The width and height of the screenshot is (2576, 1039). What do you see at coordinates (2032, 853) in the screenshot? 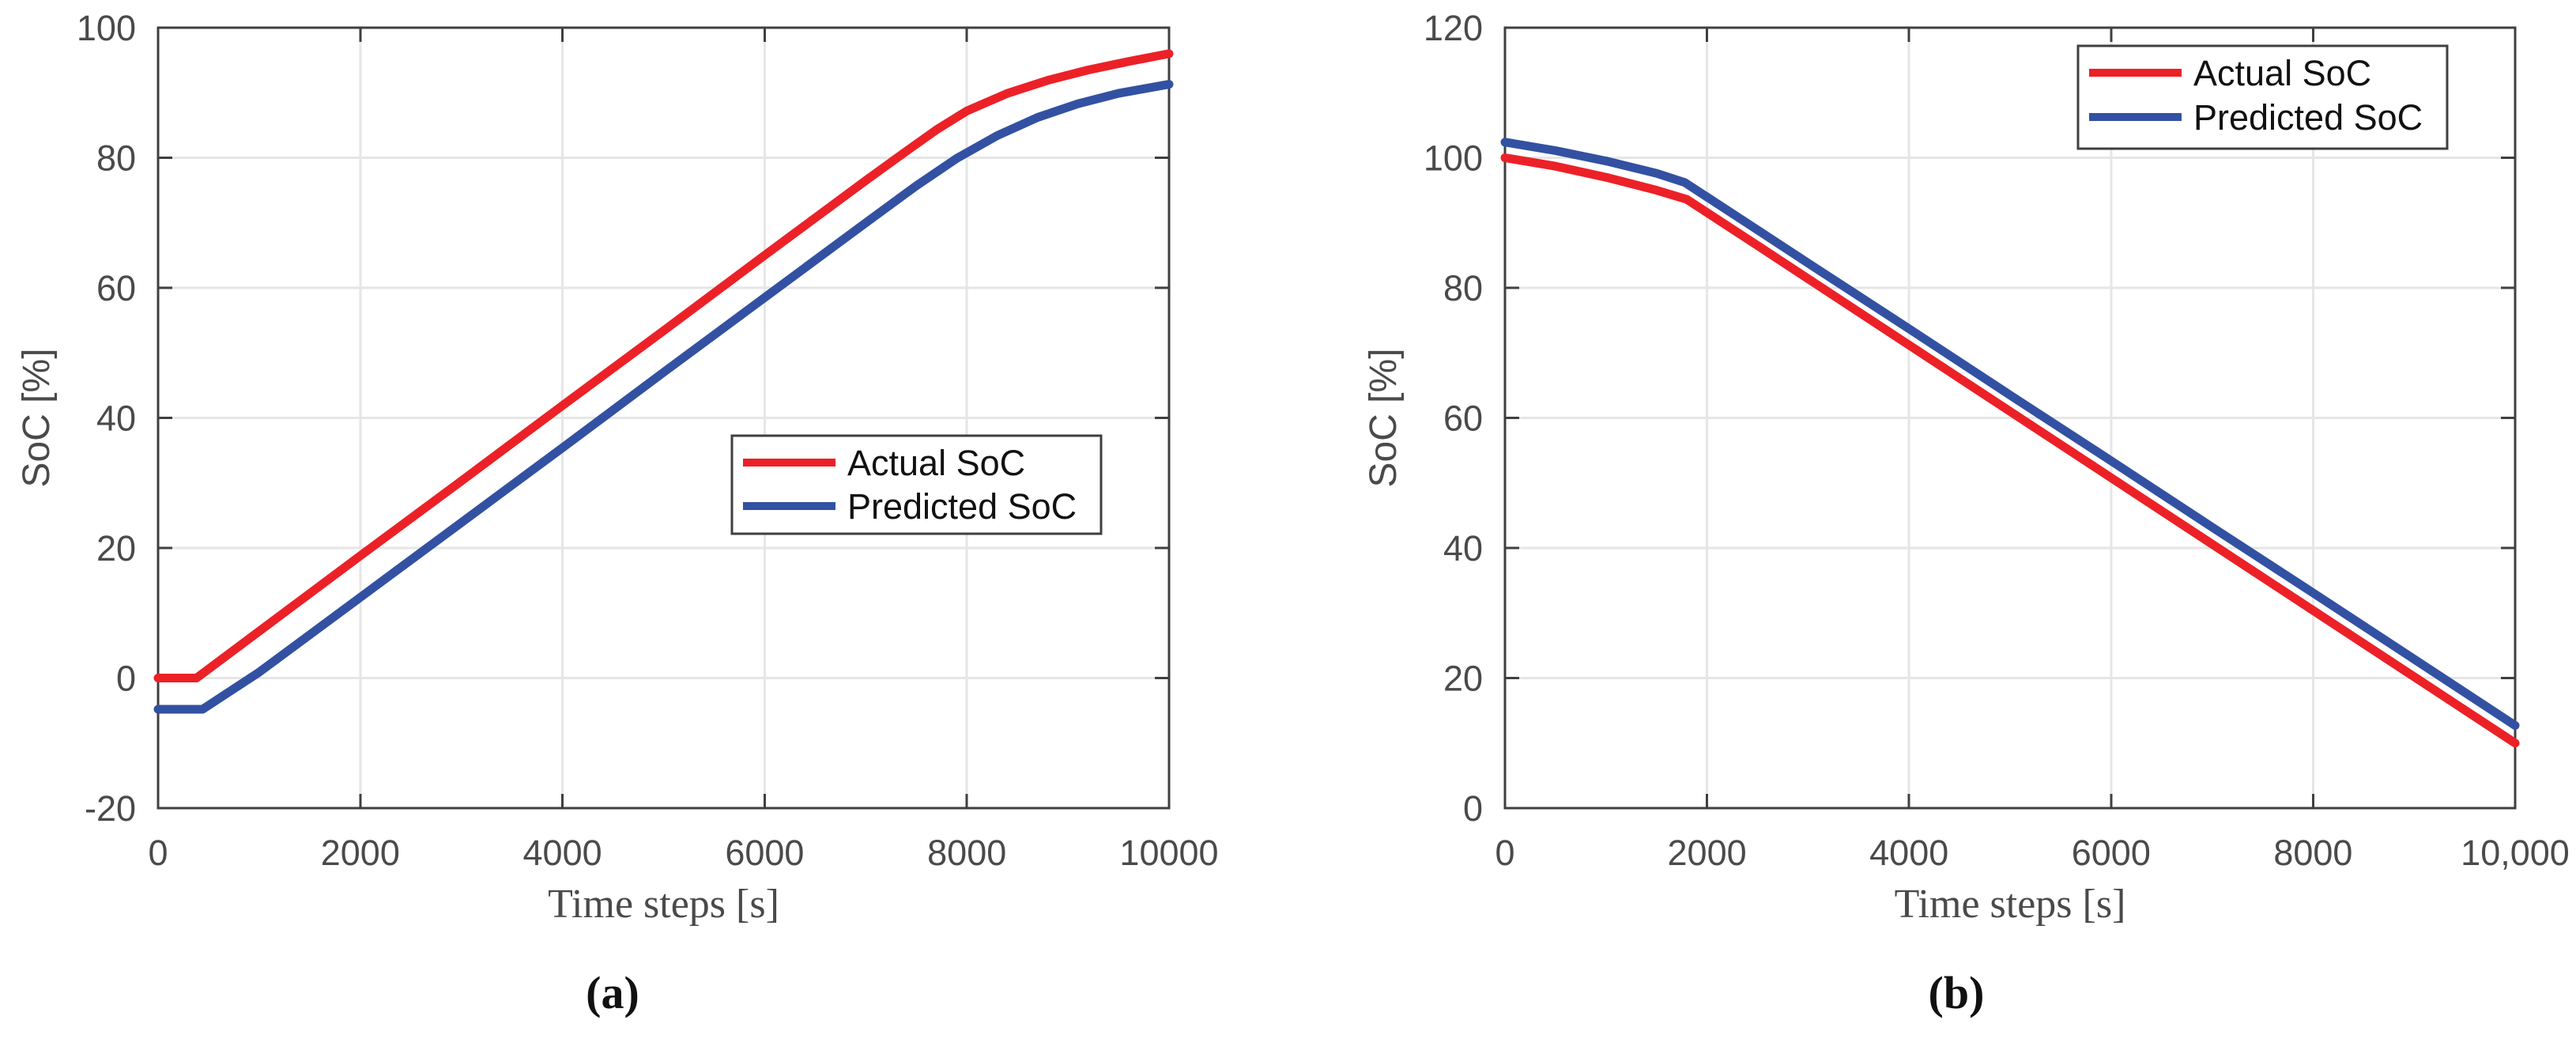
I see `x-tick-labels: 0 2000 4000 6000 8000 10,000` at bounding box center [2032, 853].